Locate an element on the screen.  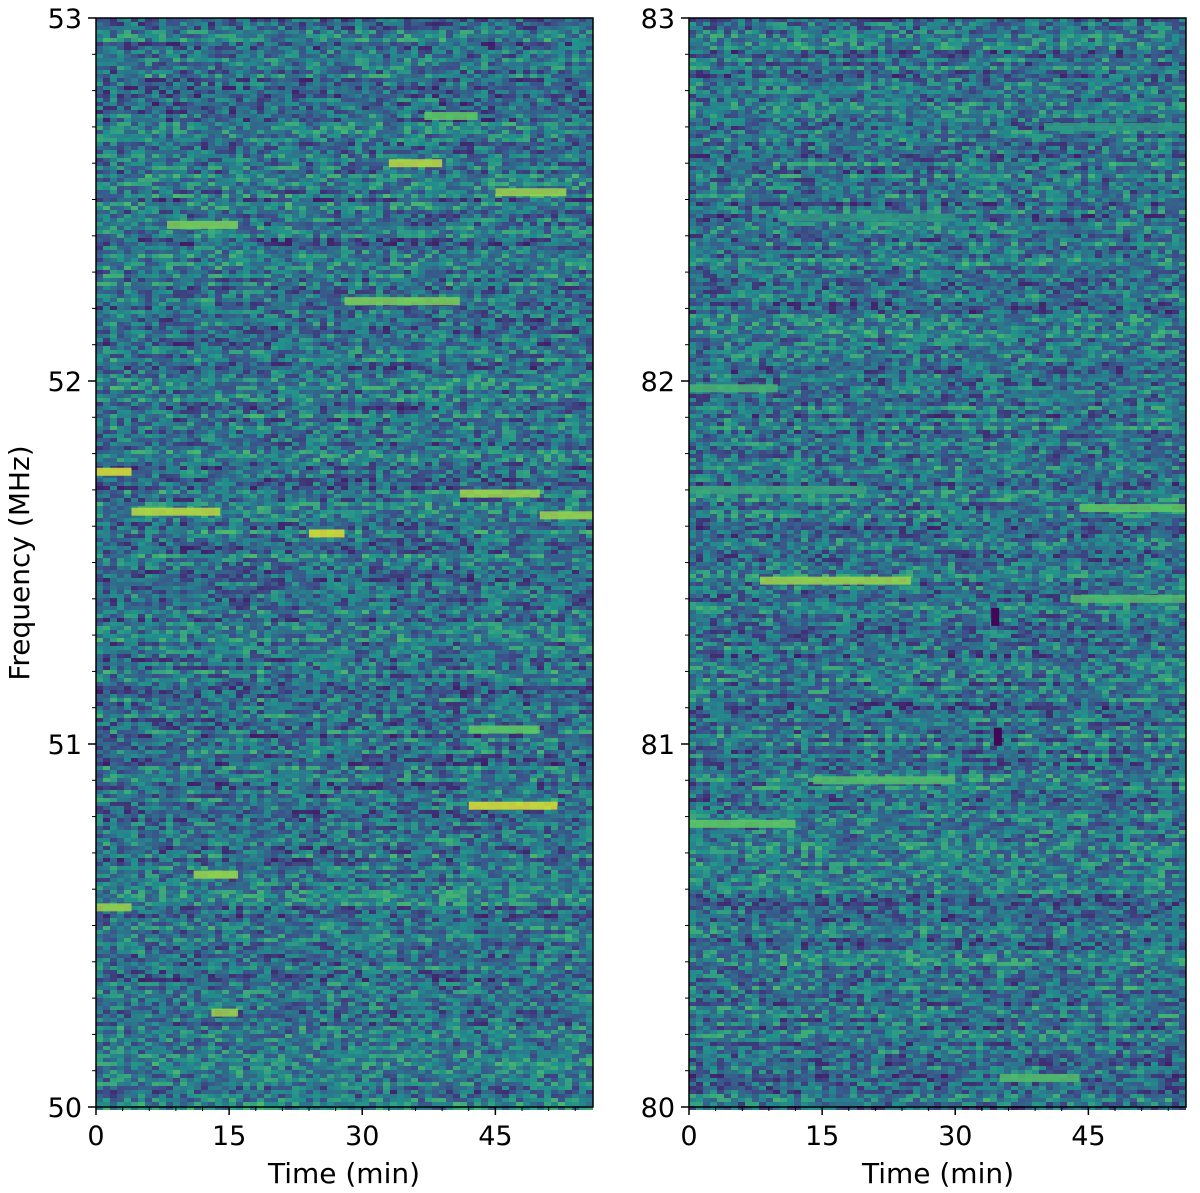
y-tick-label: 82 is located at coordinates (658, 382).